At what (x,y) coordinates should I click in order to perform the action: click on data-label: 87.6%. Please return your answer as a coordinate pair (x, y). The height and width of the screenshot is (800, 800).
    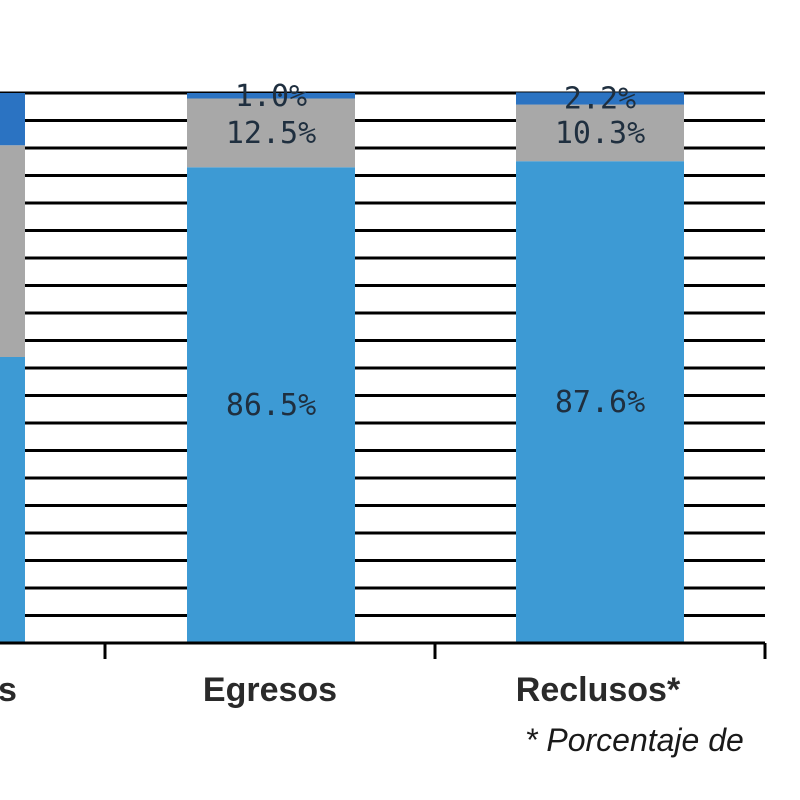
    Looking at the image, I should click on (600, 402).